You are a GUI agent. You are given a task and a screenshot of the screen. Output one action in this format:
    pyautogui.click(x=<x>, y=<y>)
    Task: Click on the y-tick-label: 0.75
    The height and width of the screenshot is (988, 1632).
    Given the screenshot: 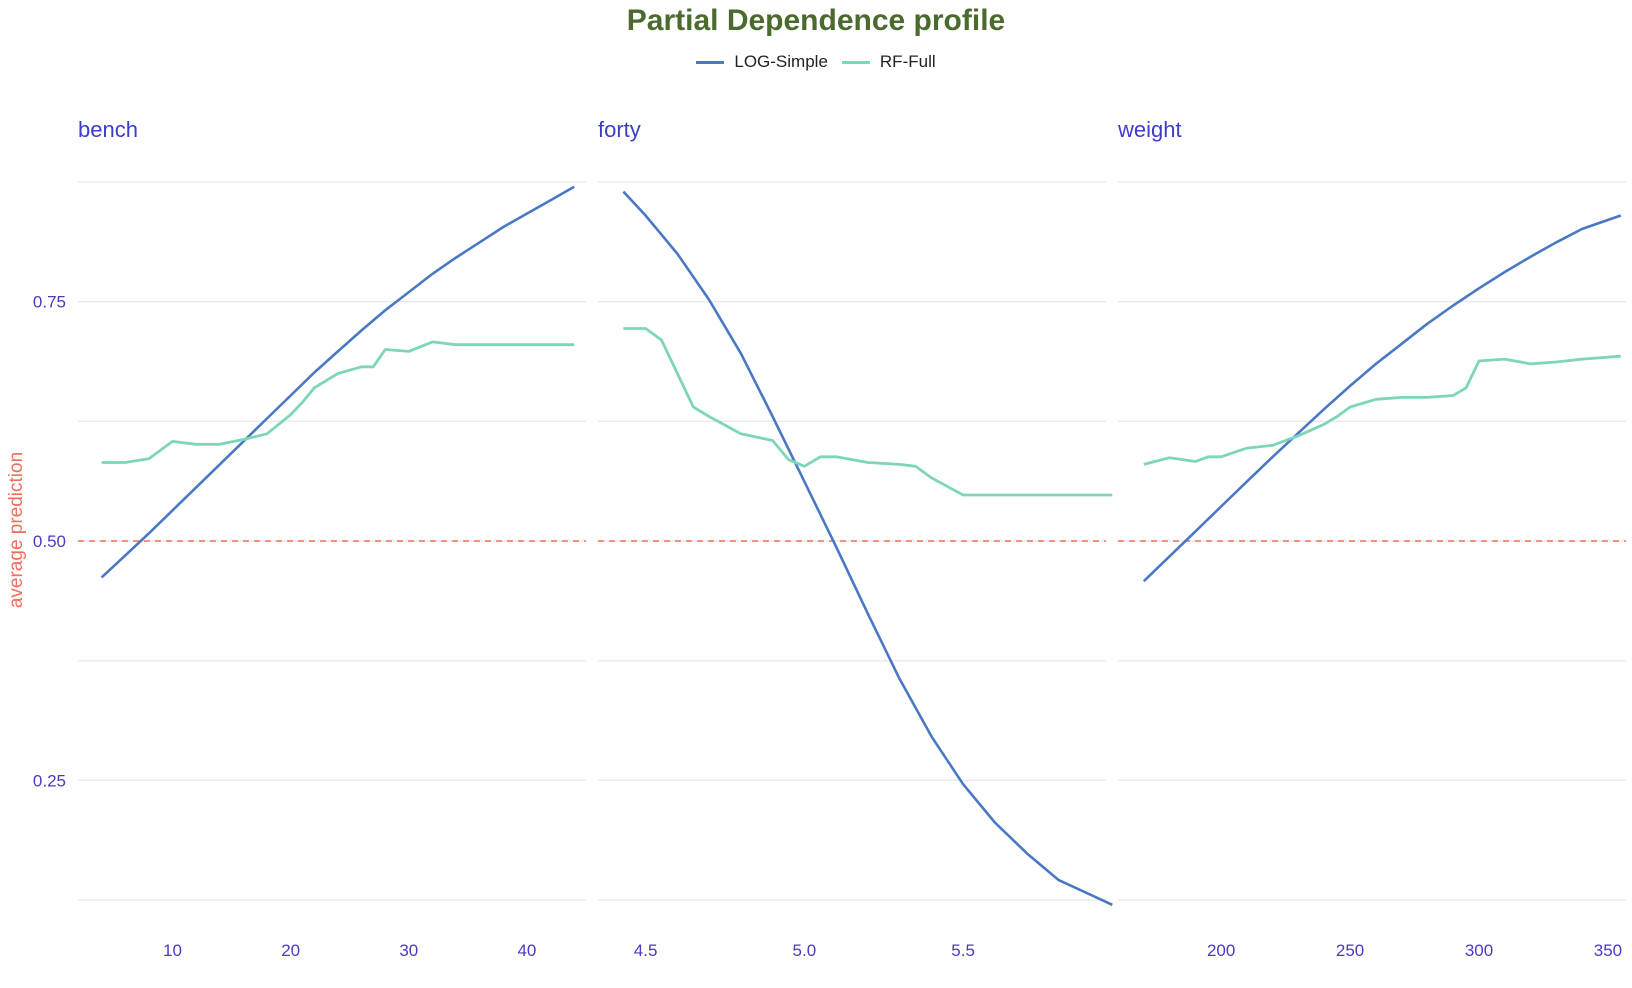 What is the action you would take?
    pyautogui.click(x=49, y=302)
    